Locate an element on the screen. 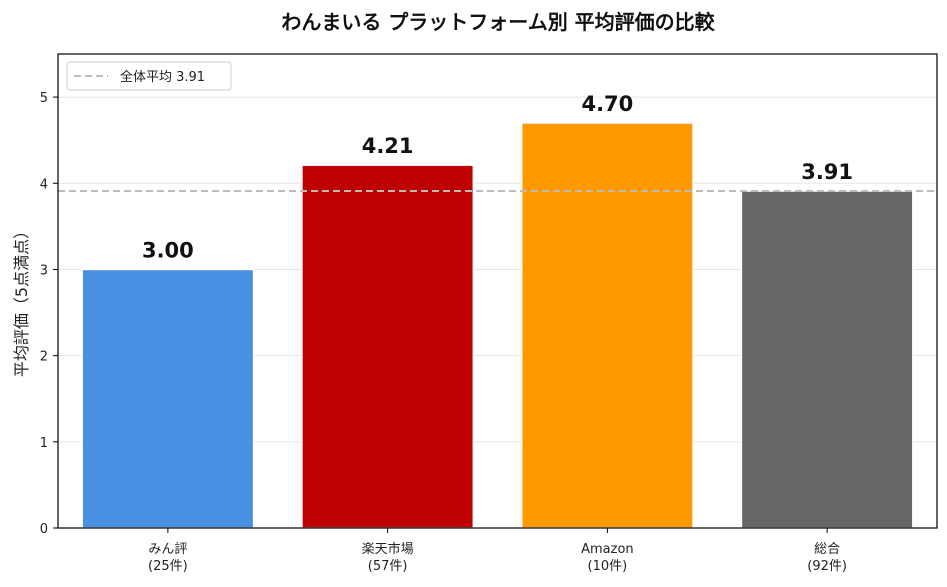  legend: 全体平均 3.91 is located at coordinates (149, 76).